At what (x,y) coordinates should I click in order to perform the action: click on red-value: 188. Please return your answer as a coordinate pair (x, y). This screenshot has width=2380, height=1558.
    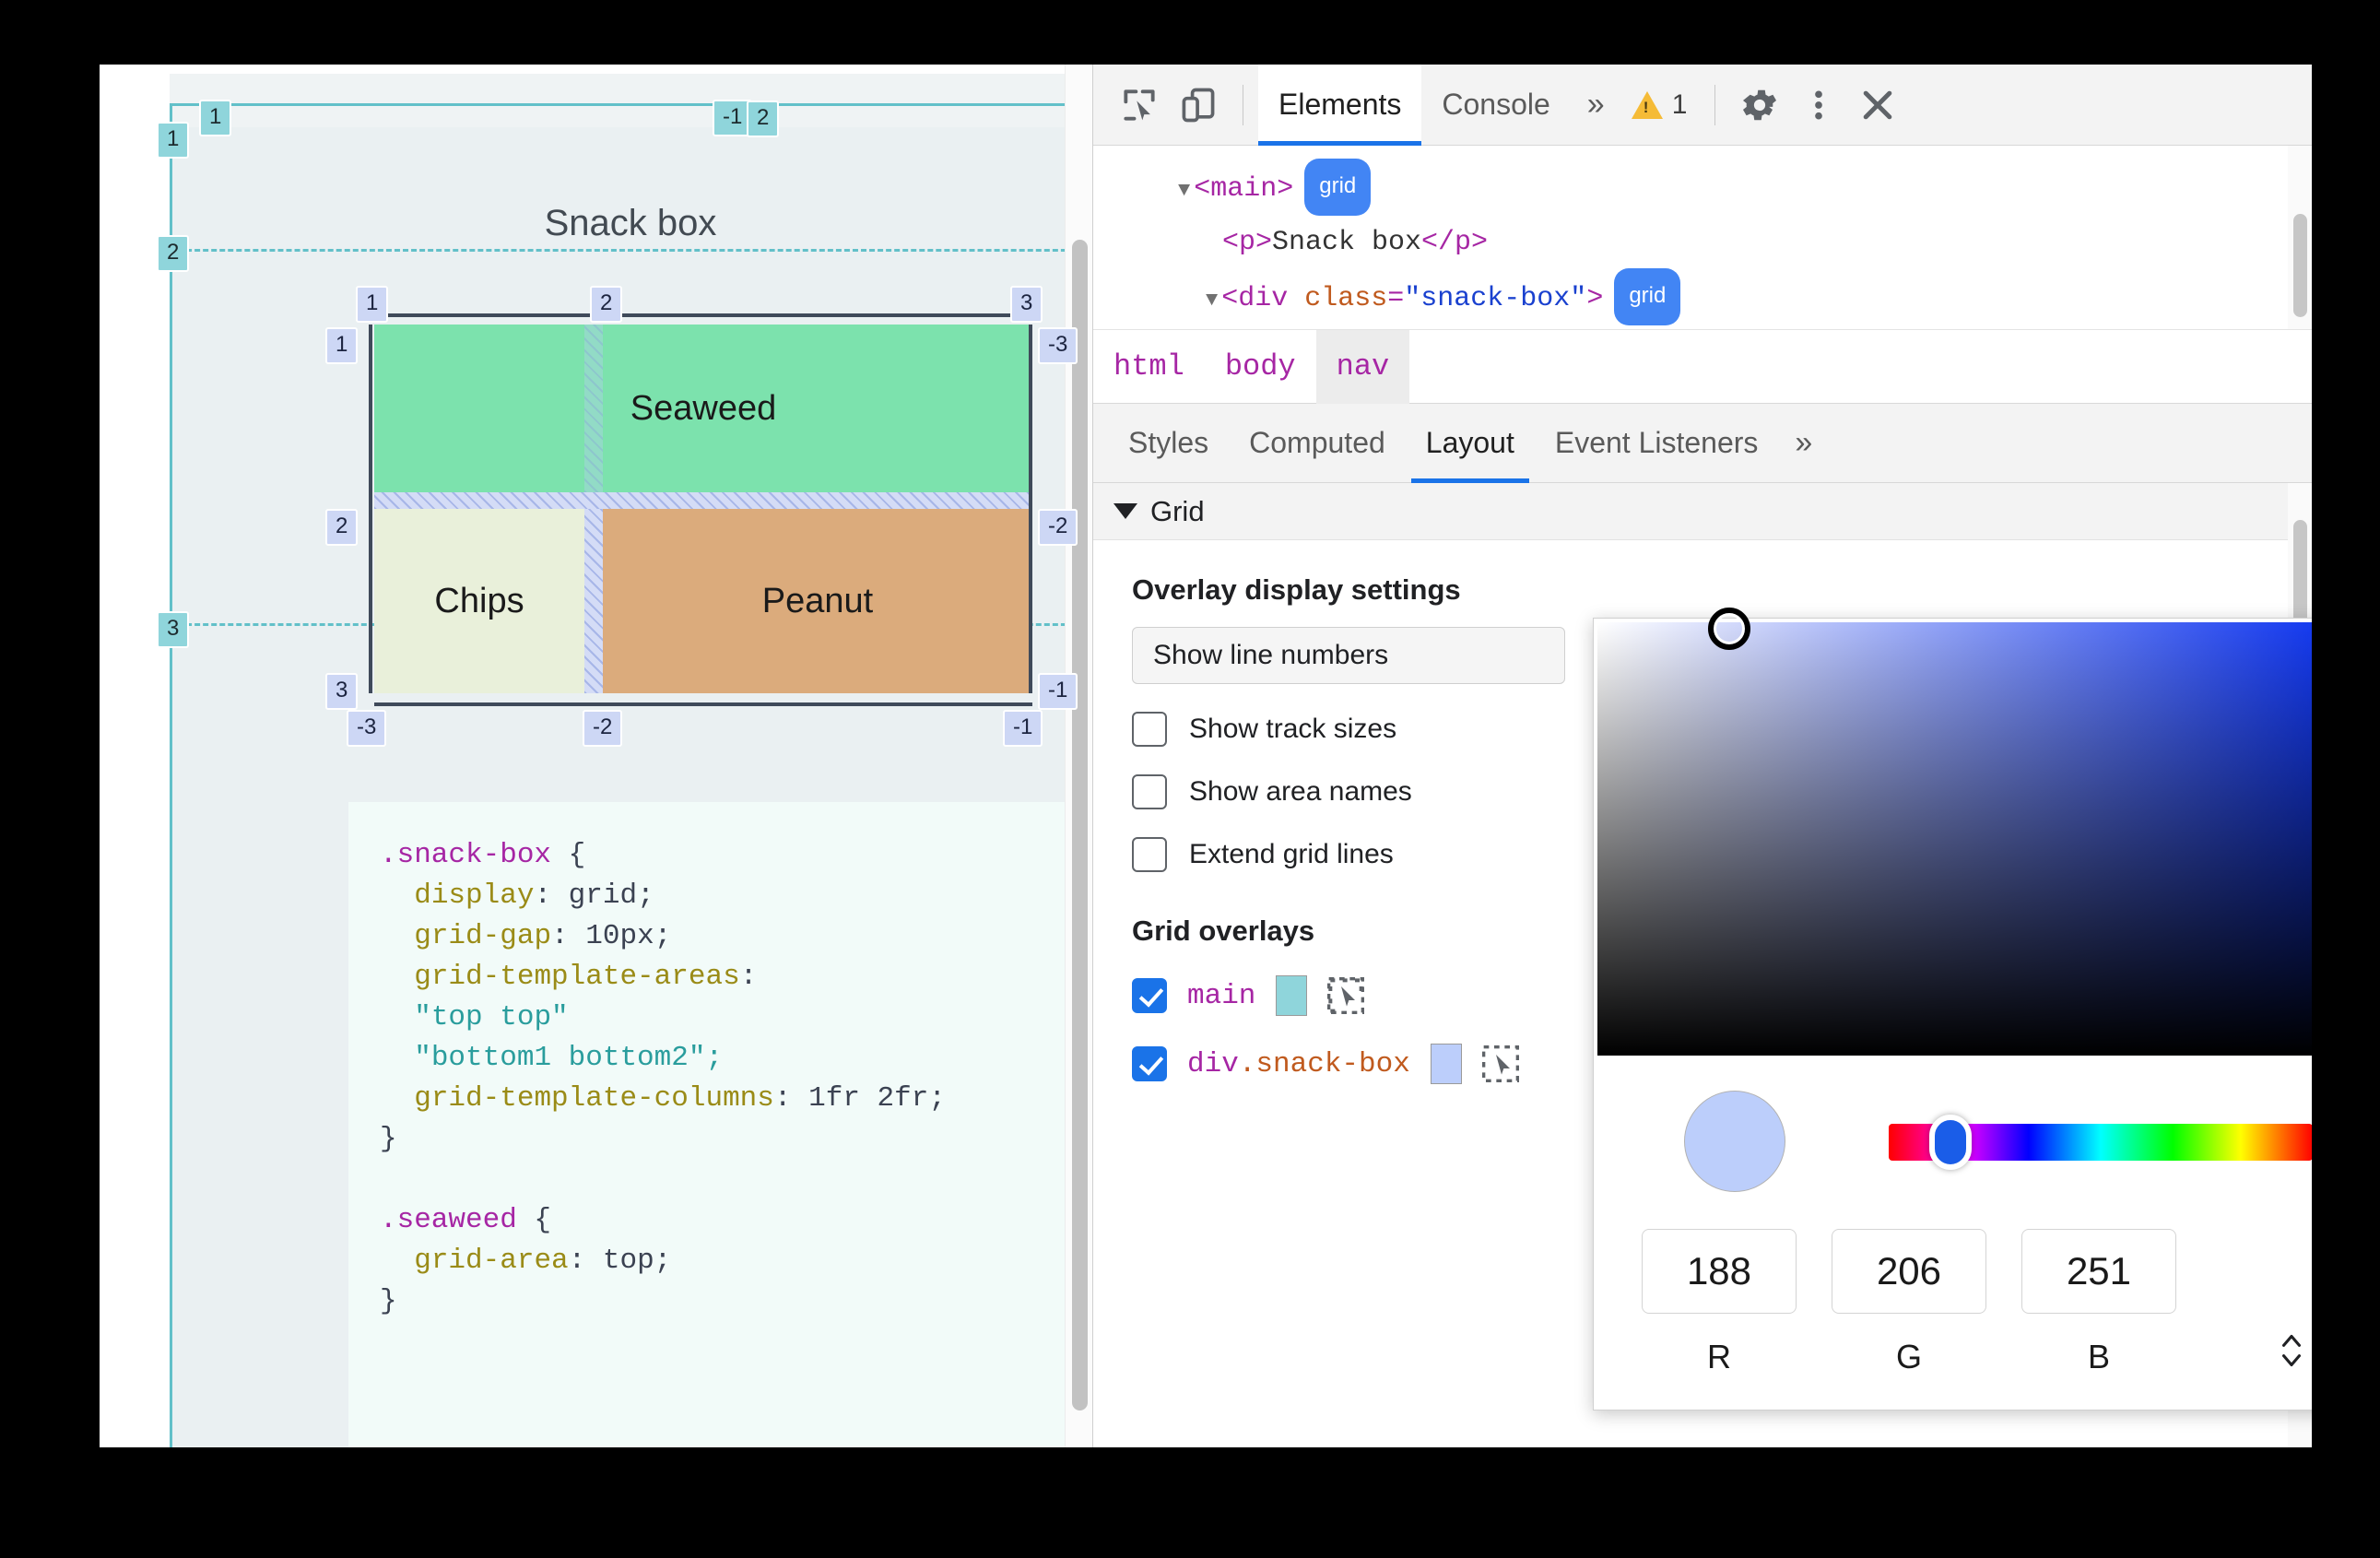
    Looking at the image, I should click on (1719, 1270).